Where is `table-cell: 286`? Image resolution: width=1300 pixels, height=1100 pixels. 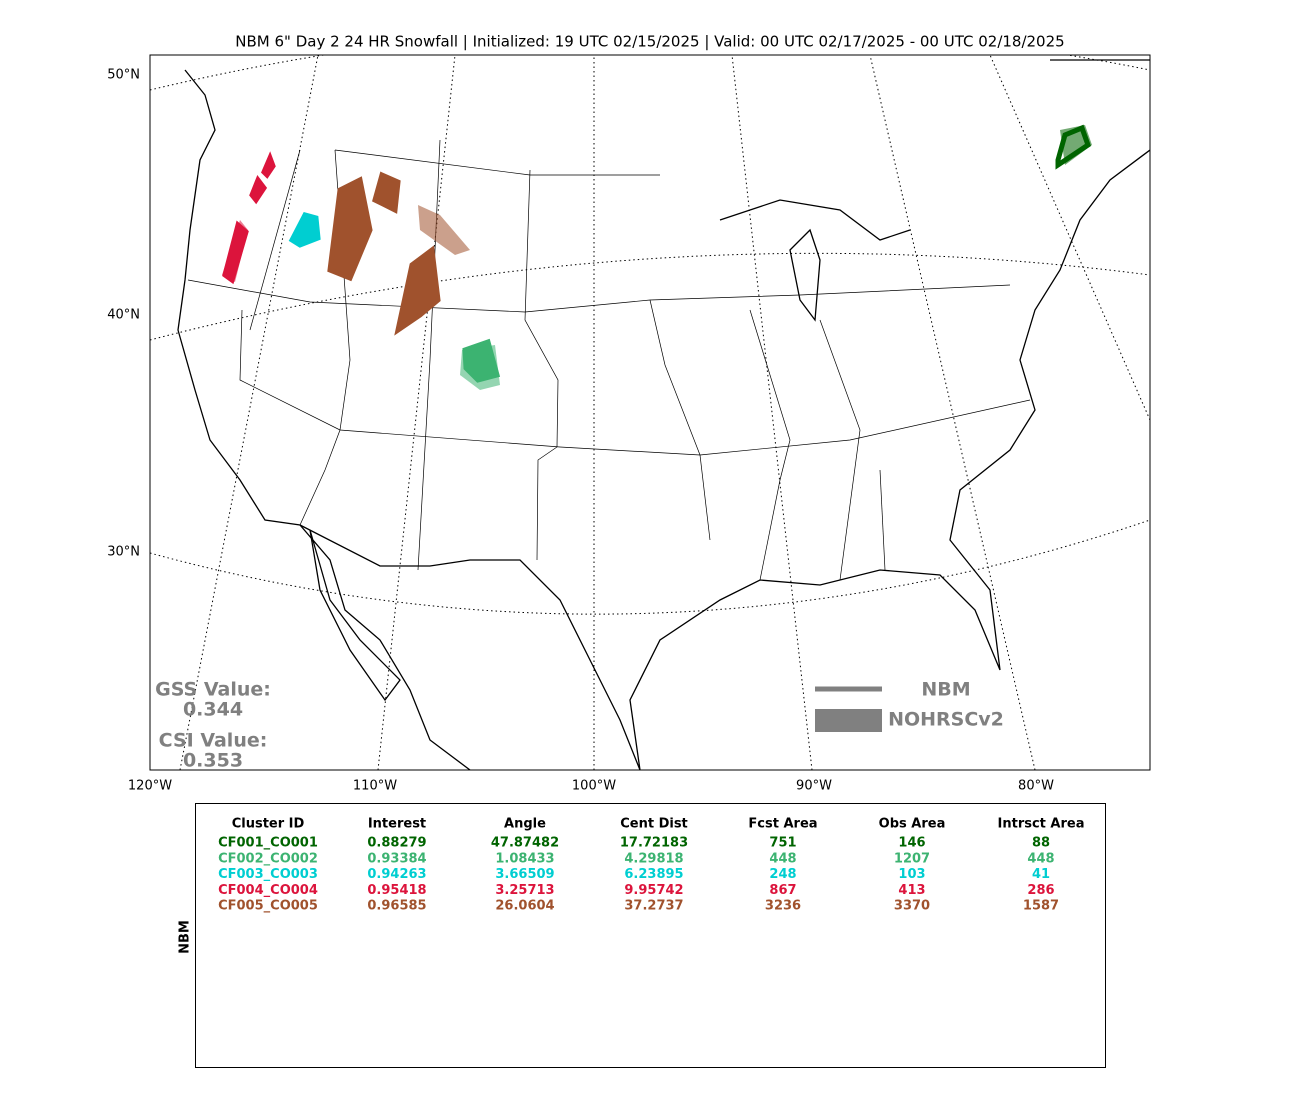 table-cell: 286 is located at coordinates (1040, 890).